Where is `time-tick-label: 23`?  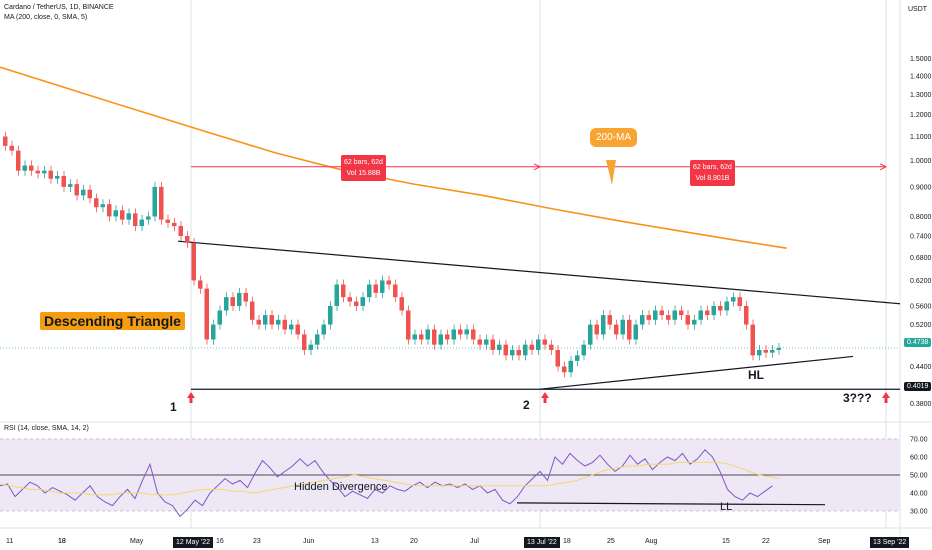 time-tick-label: 23 is located at coordinates (257, 541).